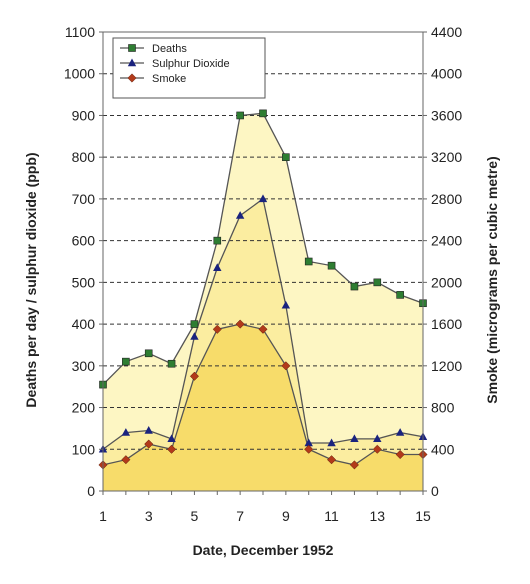 This screenshot has width=530, height=584. Describe the element at coordinates (446, 199) in the screenshot. I see `y-tick-label-right: 2800` at that location.